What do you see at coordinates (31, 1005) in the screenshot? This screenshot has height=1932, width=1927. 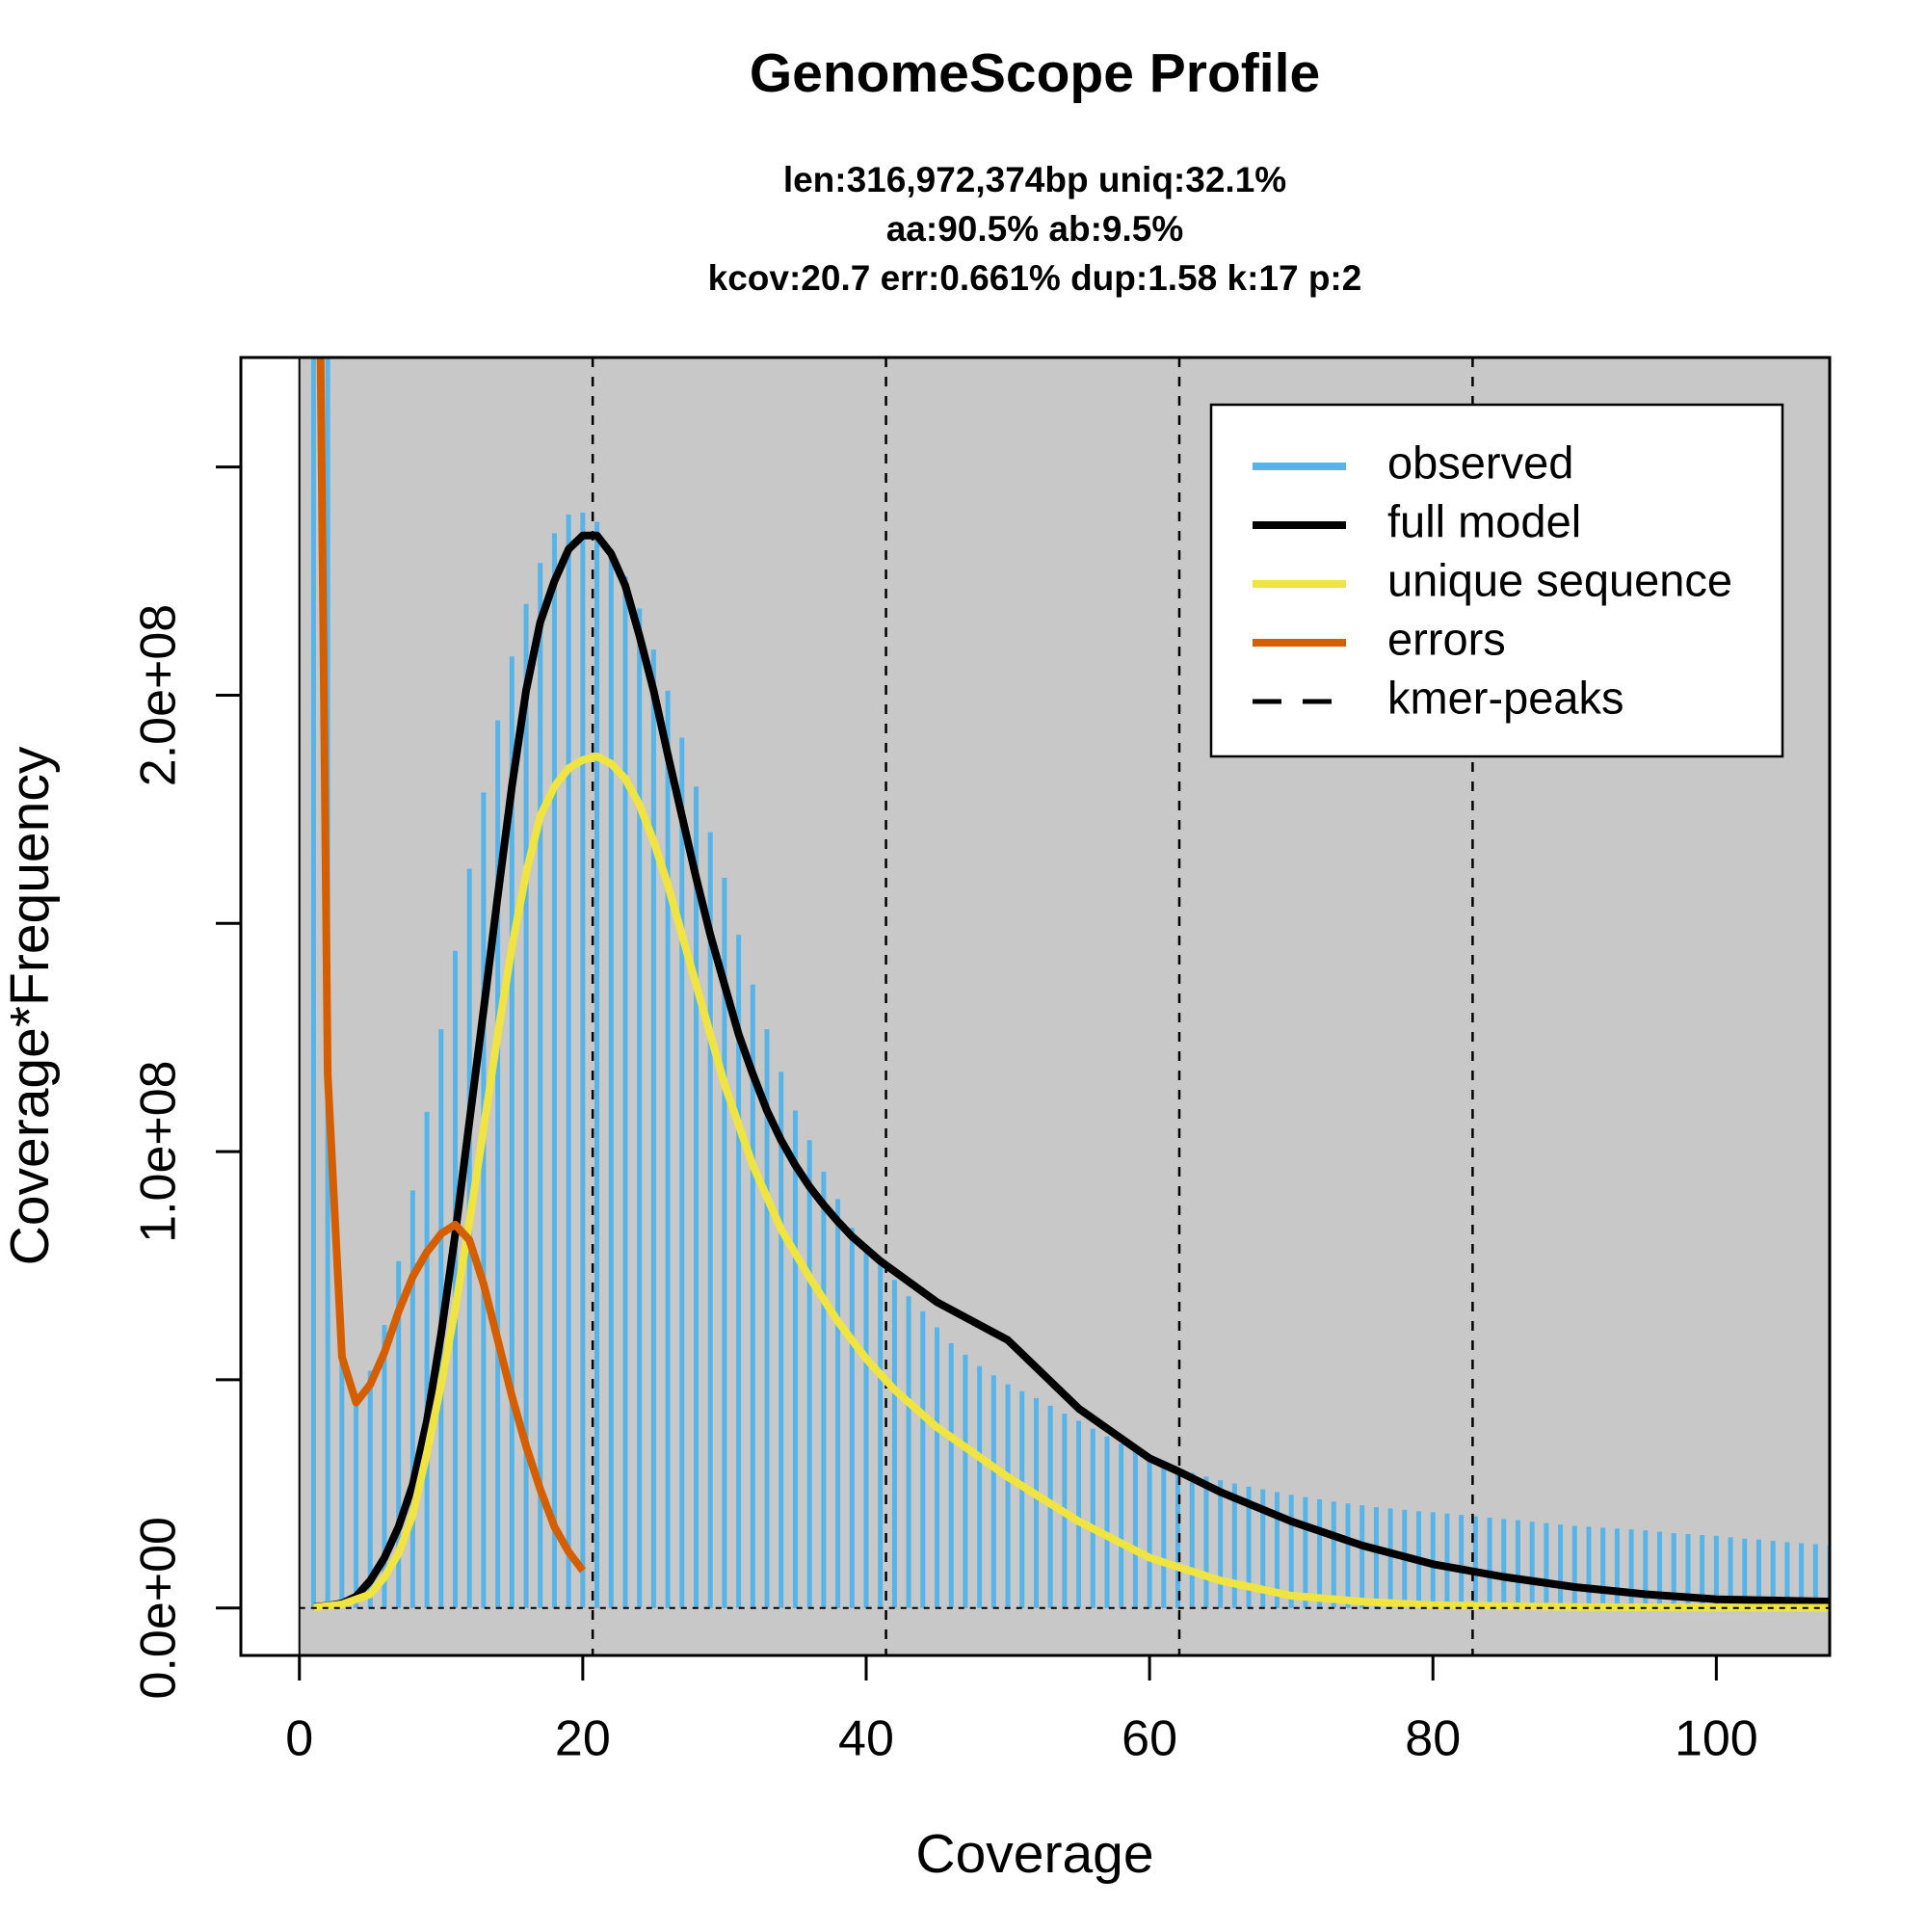 I see `y-axis-label: Coverage*Frequency` at bounding box center [31, 1005].